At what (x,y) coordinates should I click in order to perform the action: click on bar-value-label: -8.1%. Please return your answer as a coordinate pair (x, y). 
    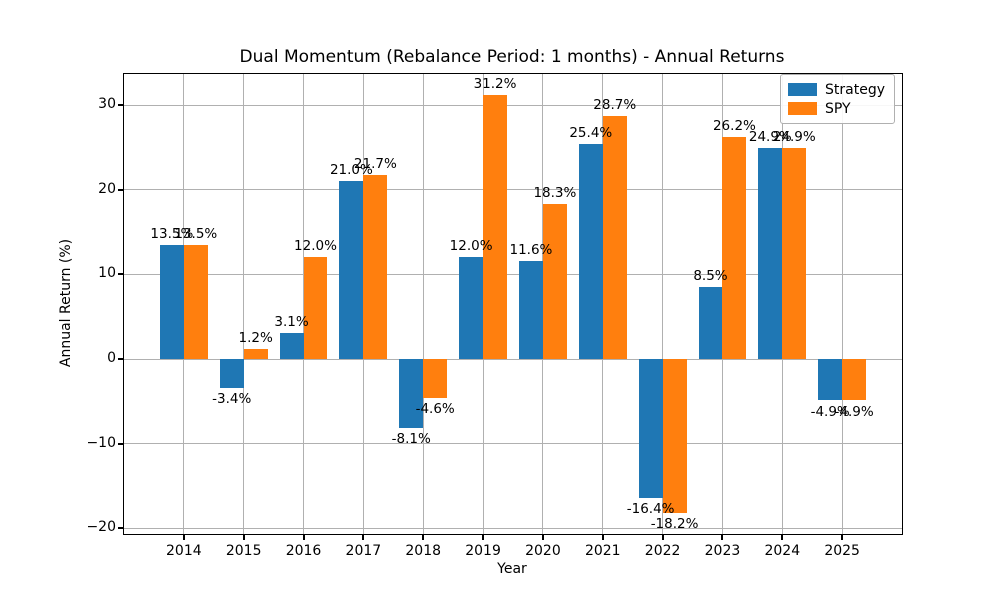
    Looking at the image, I should click on (411, 438).